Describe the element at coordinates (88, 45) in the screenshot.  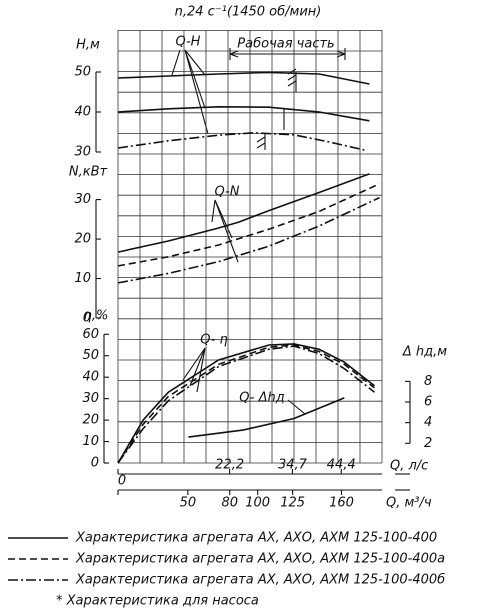
I see `y-axis-label: H,м` at that location.